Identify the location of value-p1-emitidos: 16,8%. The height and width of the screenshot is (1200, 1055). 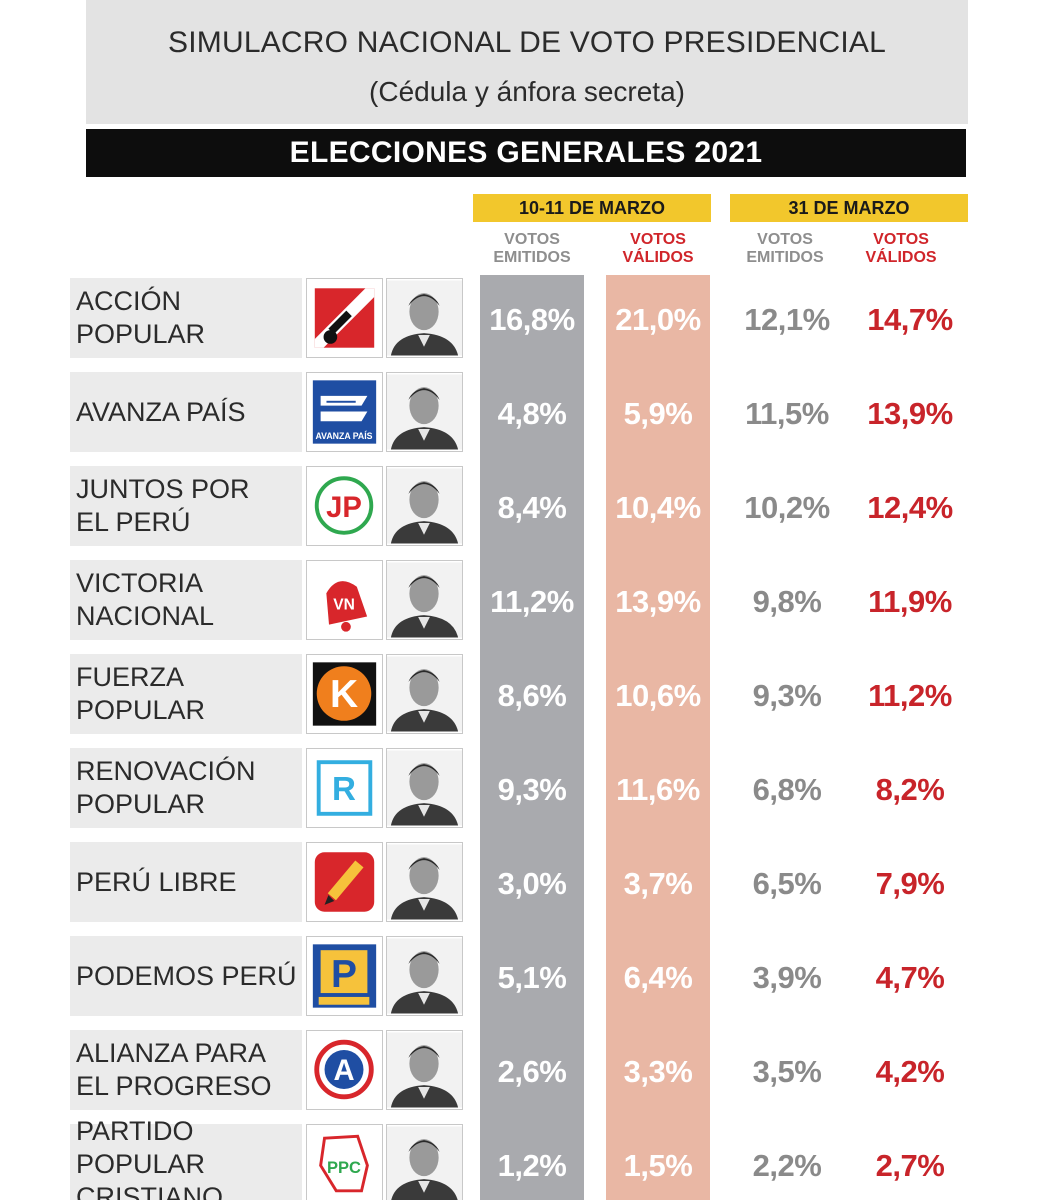
(532, 319).